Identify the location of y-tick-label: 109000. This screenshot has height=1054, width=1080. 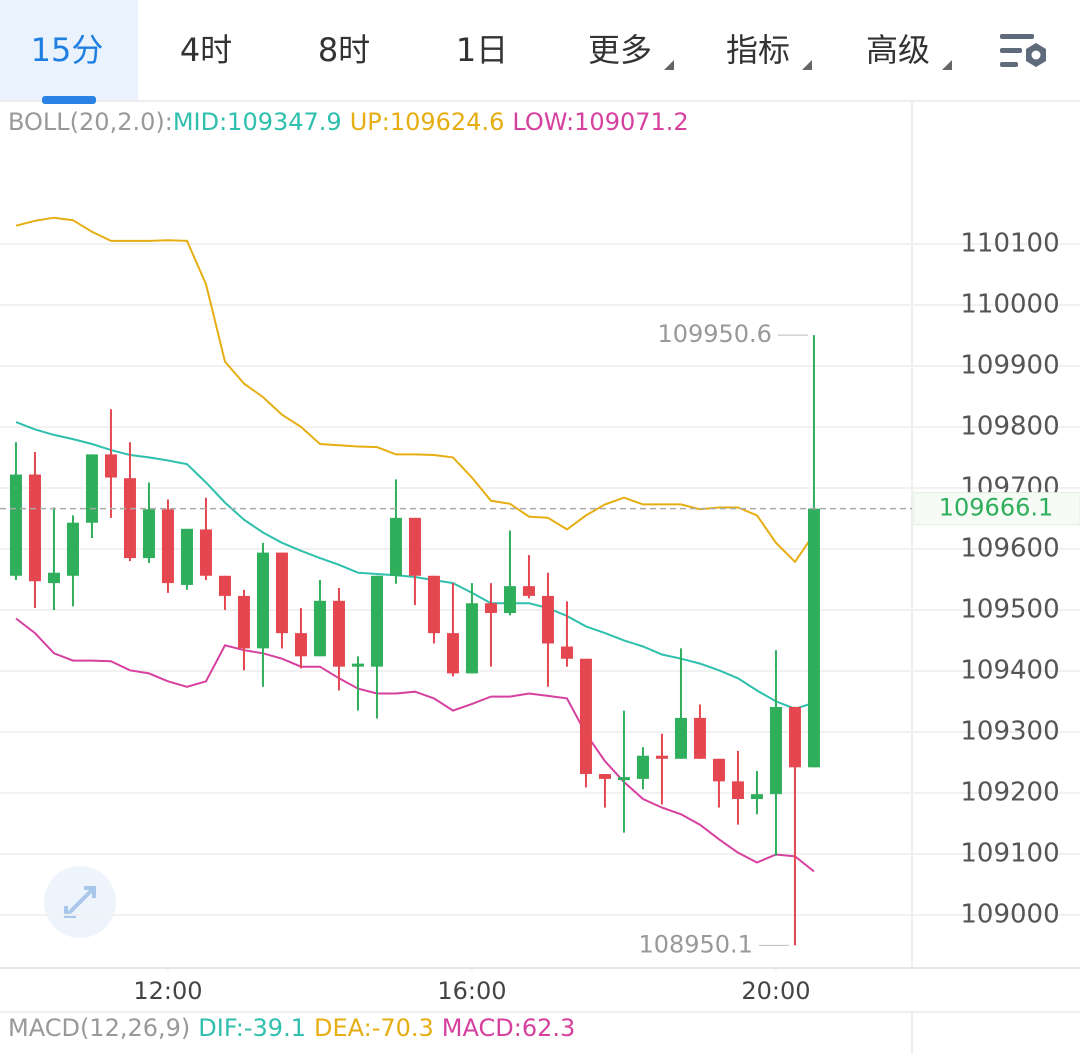
(1009, 914).